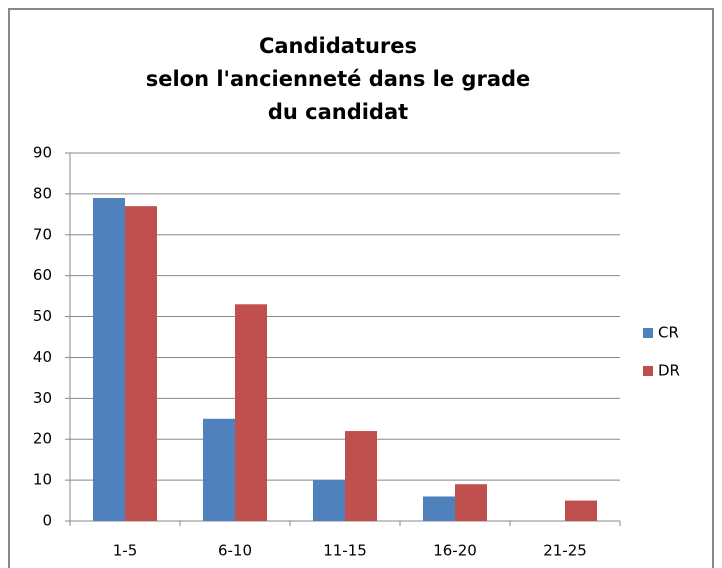 The height and width of the screenshot is (568, 722). Describe the element at coordinates (669, 371) in the screenshot. I see `legend-label: DR` at that location.